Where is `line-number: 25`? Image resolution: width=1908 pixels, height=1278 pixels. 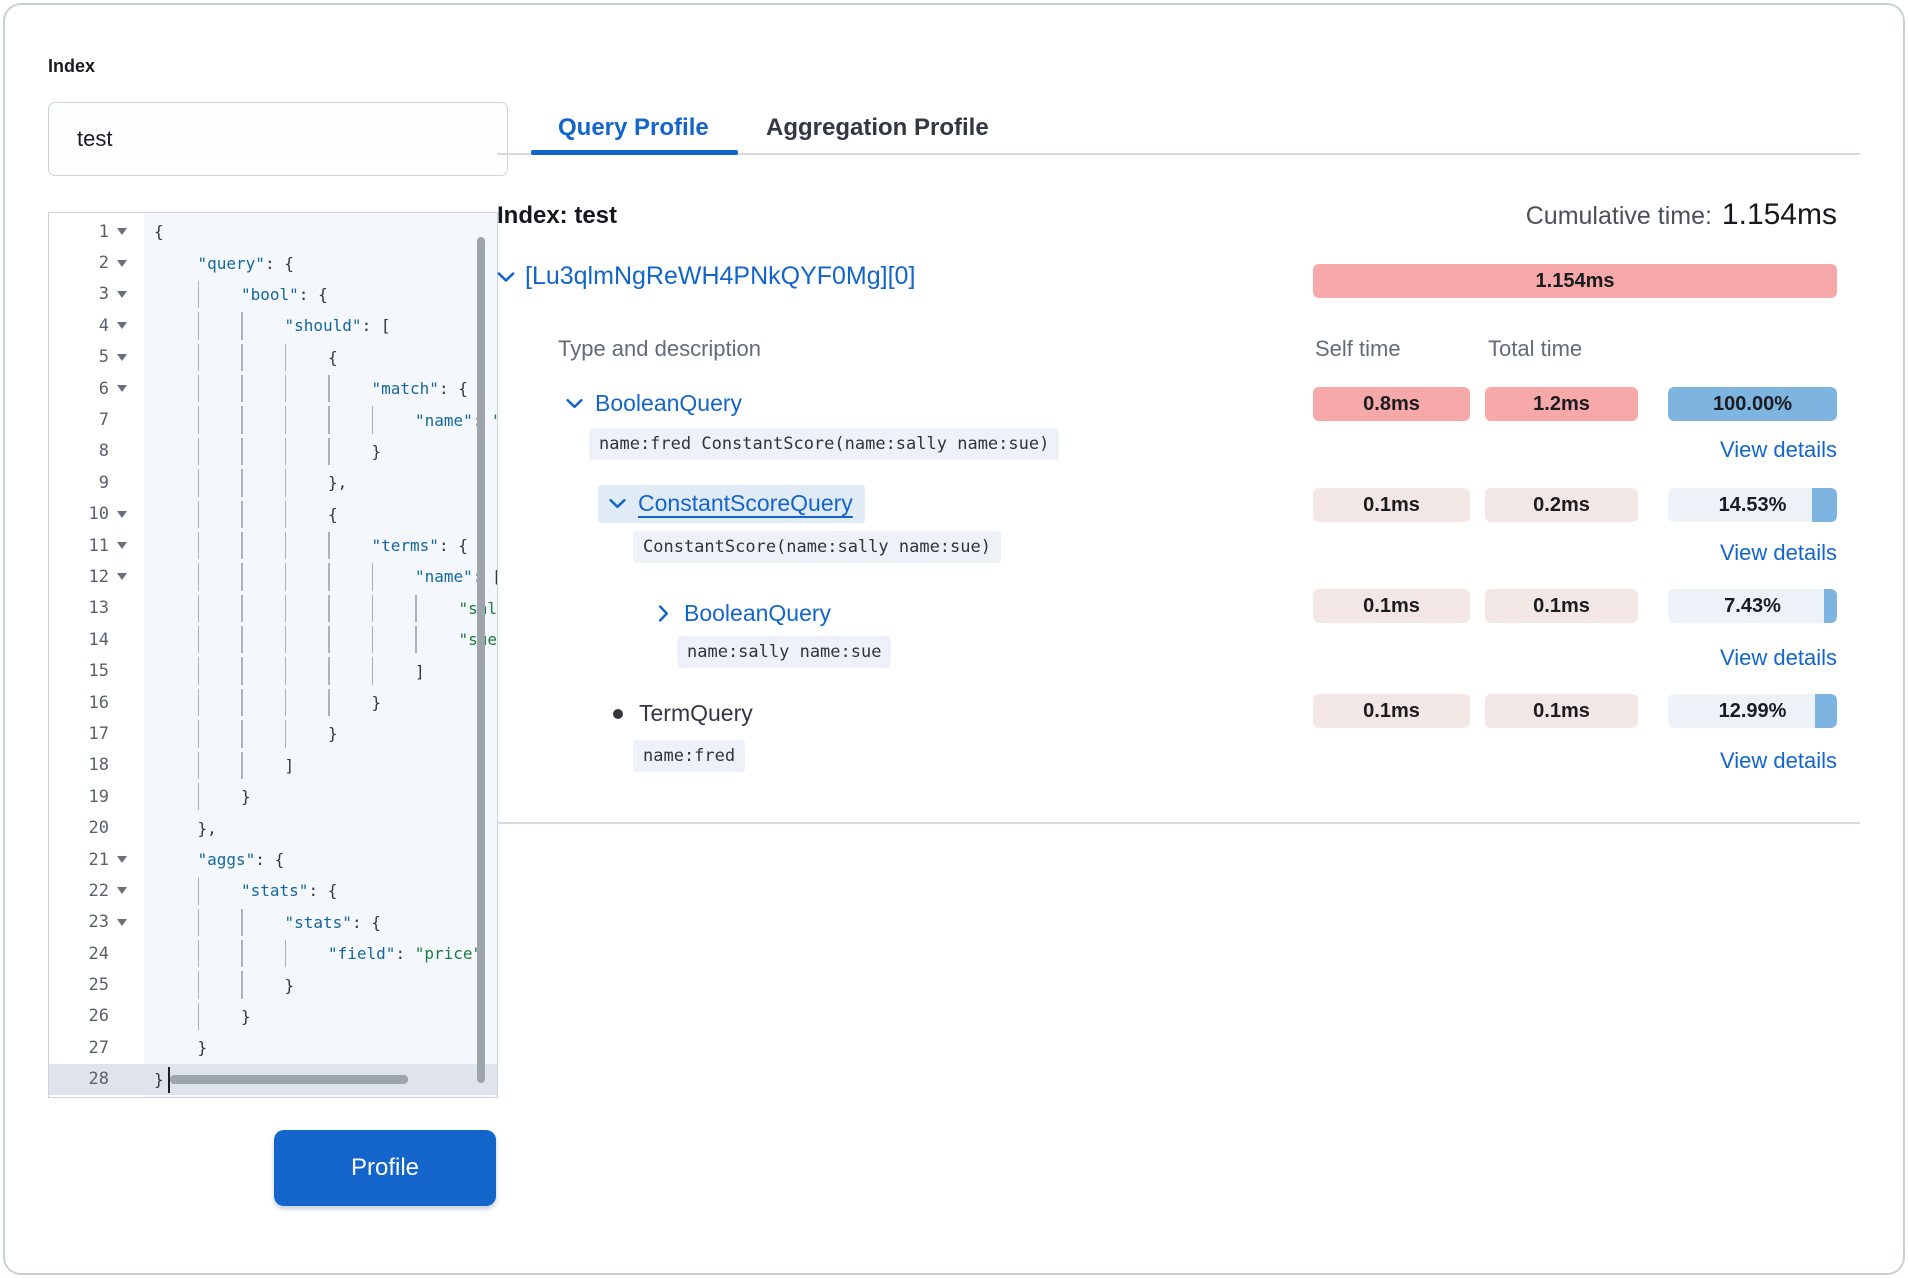 line-number: 25 is located at coordinates (98, 985).